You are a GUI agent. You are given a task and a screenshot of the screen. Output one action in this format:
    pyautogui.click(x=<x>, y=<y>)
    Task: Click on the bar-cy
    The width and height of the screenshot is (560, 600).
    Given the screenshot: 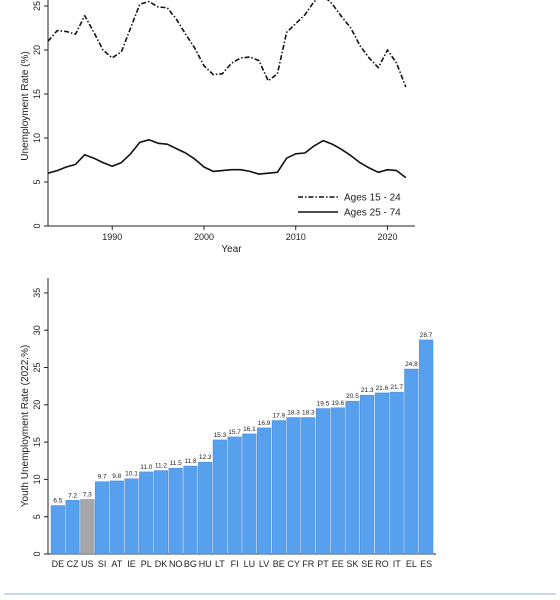 What is the action you would take?
    pyautogui.click(x=293, y=486)
    